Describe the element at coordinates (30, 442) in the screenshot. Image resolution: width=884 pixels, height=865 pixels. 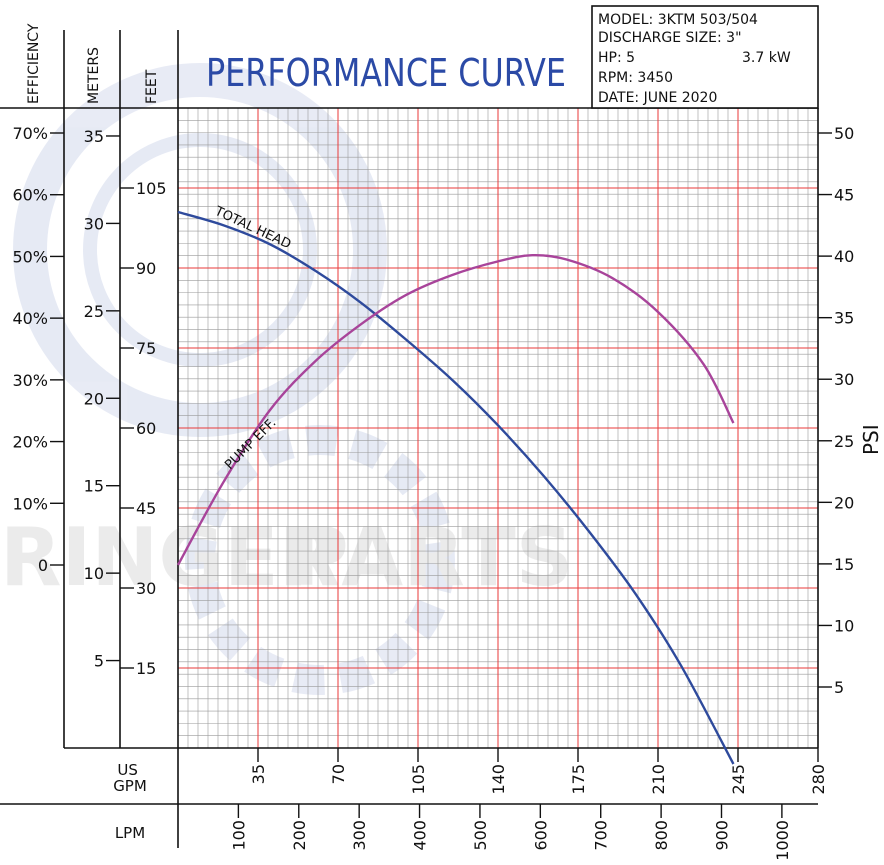
I see `efficiency-tick-label: 20%` at that location.